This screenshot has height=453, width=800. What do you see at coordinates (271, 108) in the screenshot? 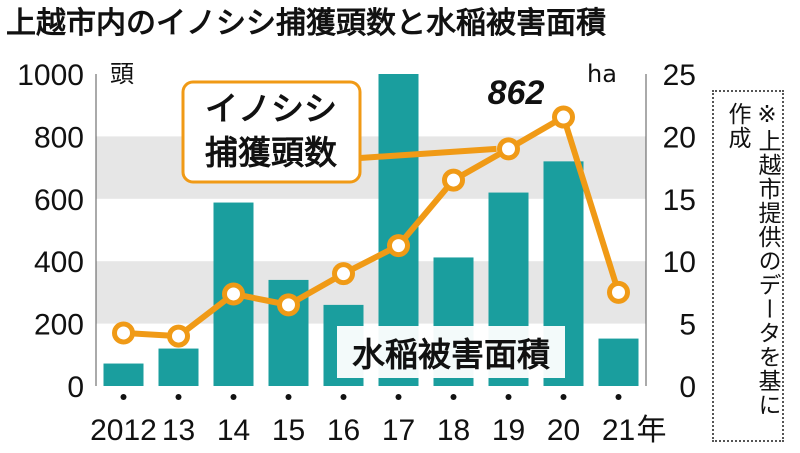
I see `line-series-label-line1: イノシシ` at bounding box center [271, 108].